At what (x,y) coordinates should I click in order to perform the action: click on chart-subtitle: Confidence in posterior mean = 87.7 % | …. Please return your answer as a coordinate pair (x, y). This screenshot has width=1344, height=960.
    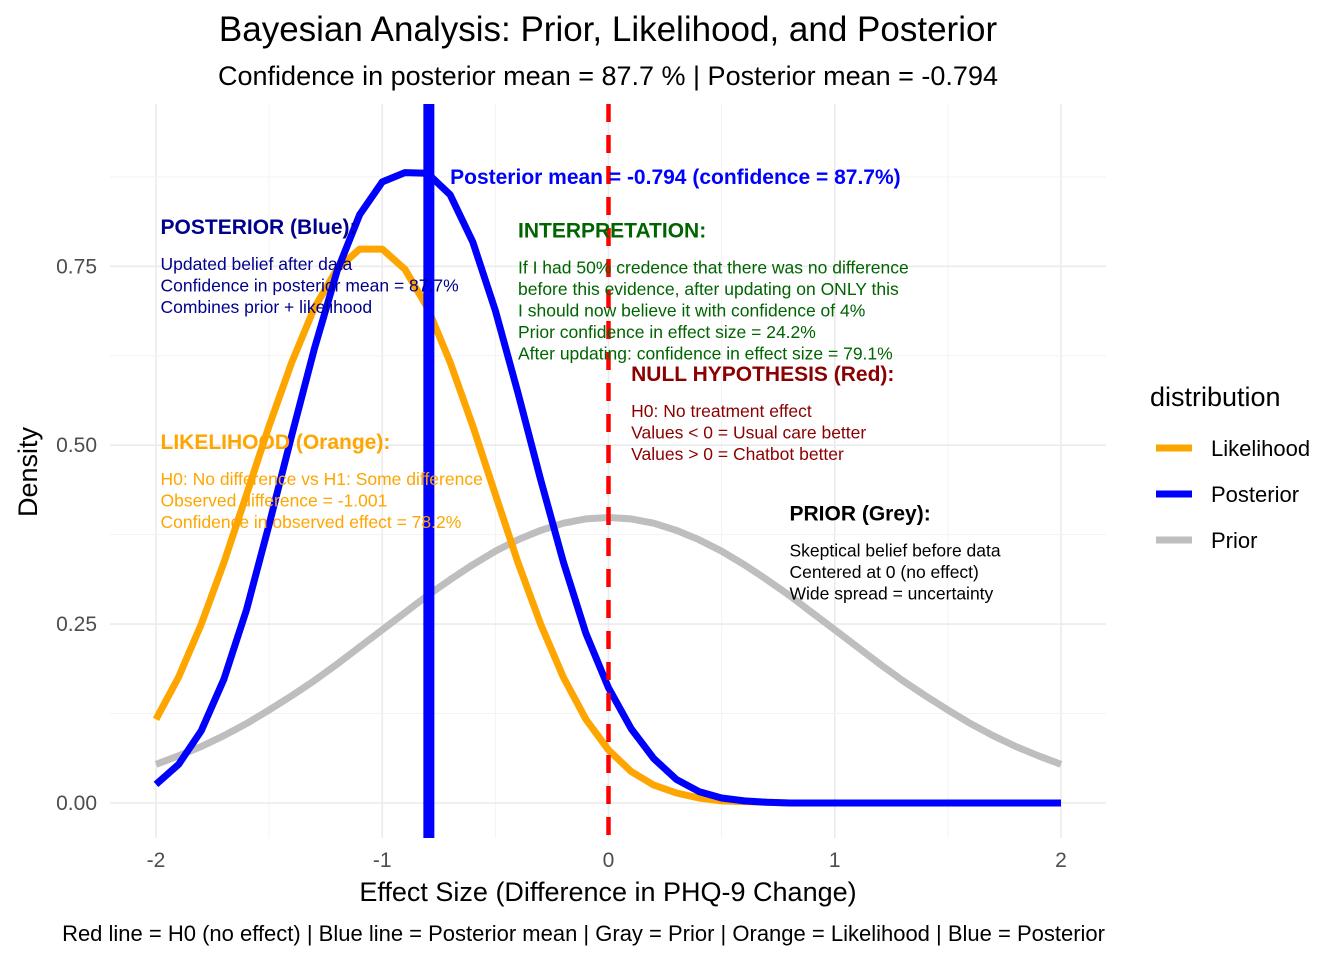
    Looking at the image, I should click on (608, 76).